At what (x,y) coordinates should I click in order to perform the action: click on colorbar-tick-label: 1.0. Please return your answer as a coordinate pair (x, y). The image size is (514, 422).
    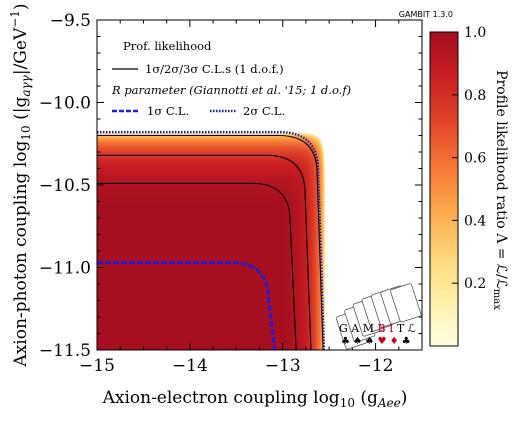
    Looking at the image, I should click on (475, 33).